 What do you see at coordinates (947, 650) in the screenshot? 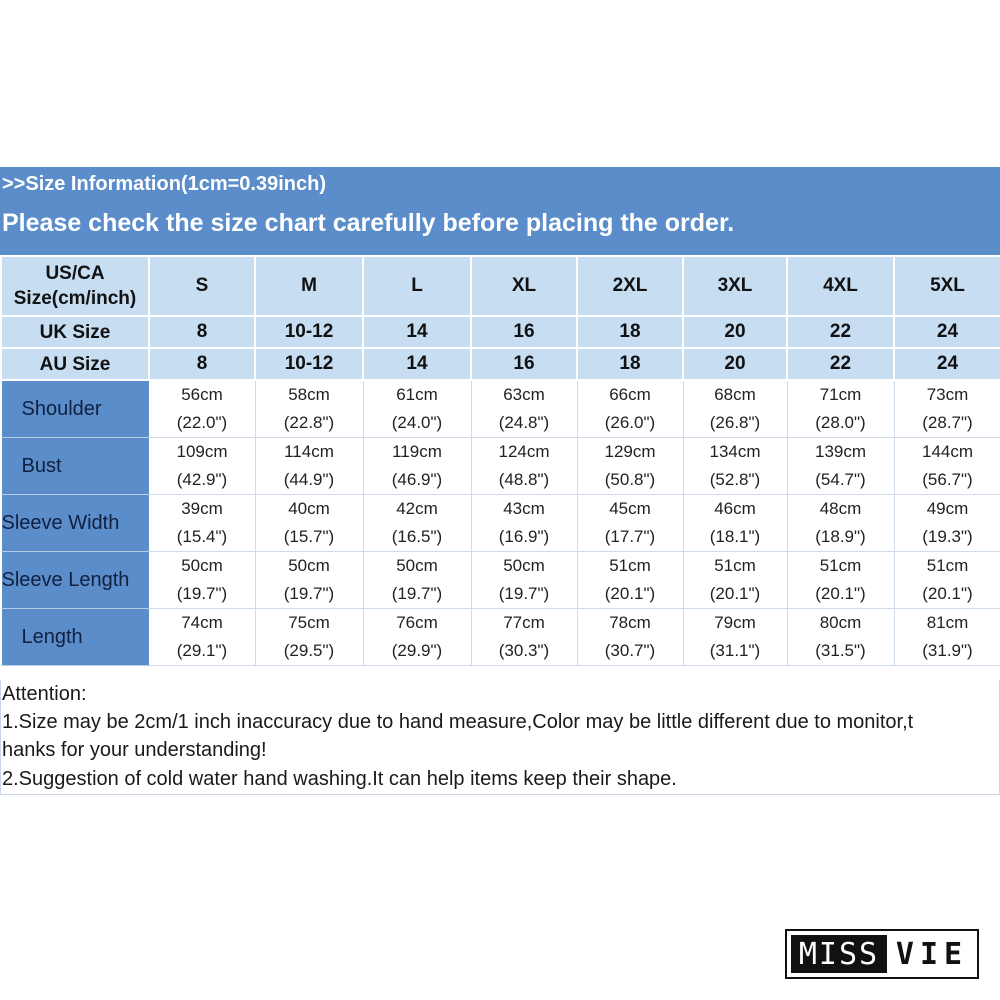
I see `measurement-inch: (31.9")` at bounding box center [947, 650].